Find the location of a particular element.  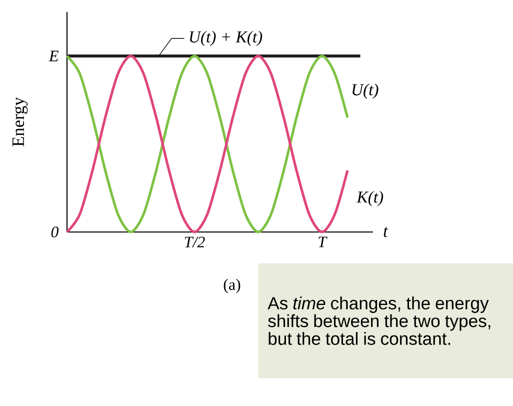

series-label: U(t) + K(t) is located at coordinates (226, 38).